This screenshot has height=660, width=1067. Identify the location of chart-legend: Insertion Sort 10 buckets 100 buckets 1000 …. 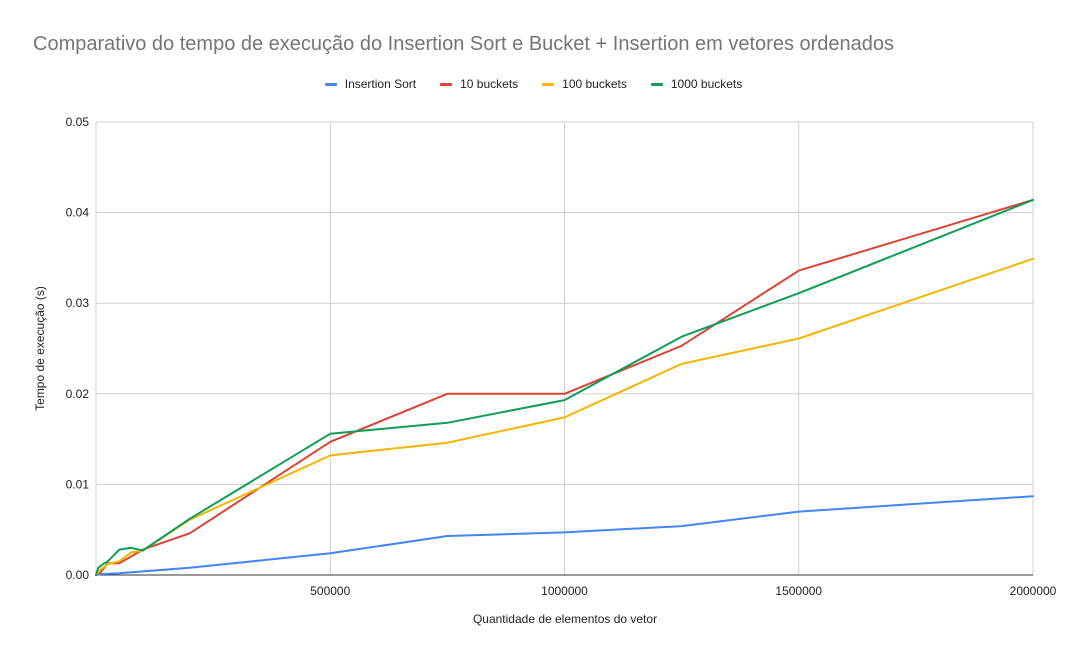
(533, 84).